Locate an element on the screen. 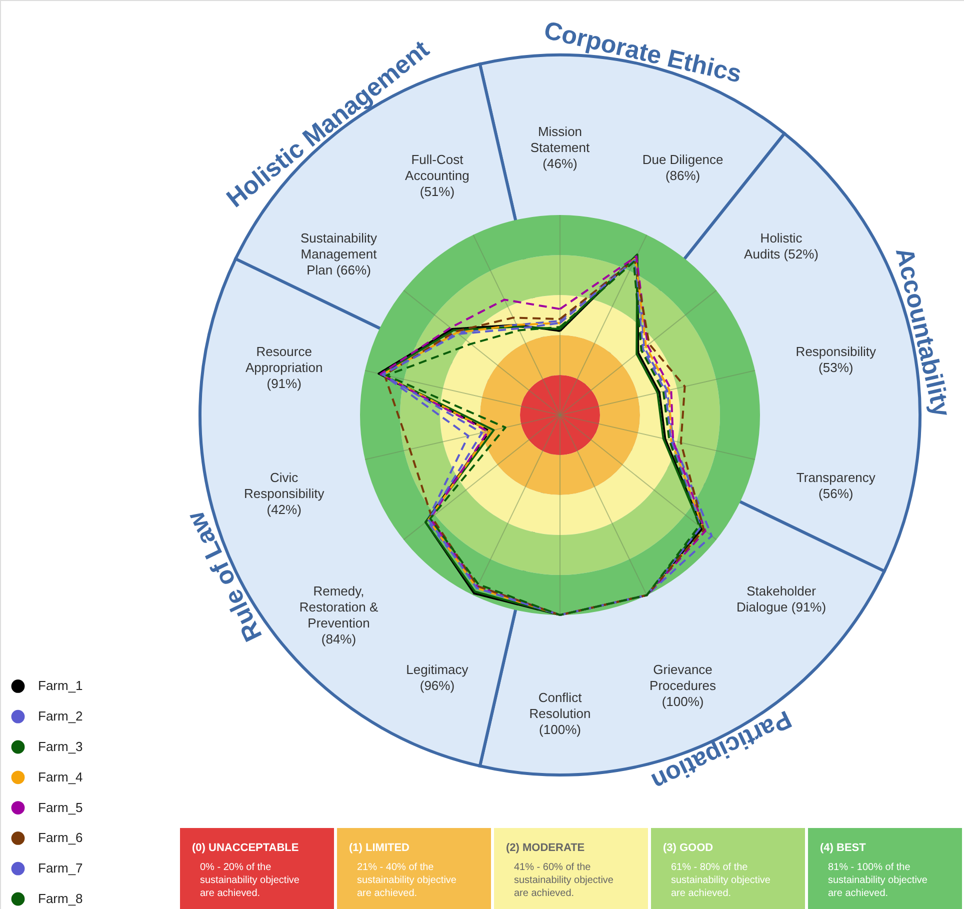  text: 0% - 20% of the sustainability objective are achieved. is located at coordinates (250, 880).